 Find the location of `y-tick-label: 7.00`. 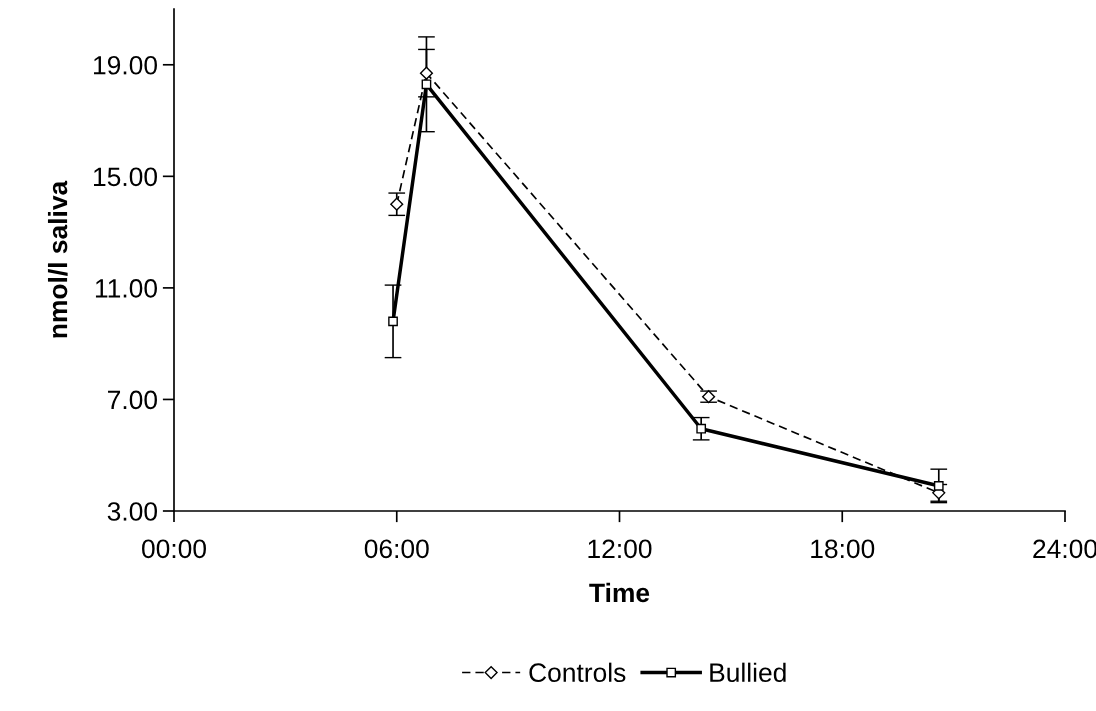

y-tick-label: 7.00 is located at coordinates (132, 400).